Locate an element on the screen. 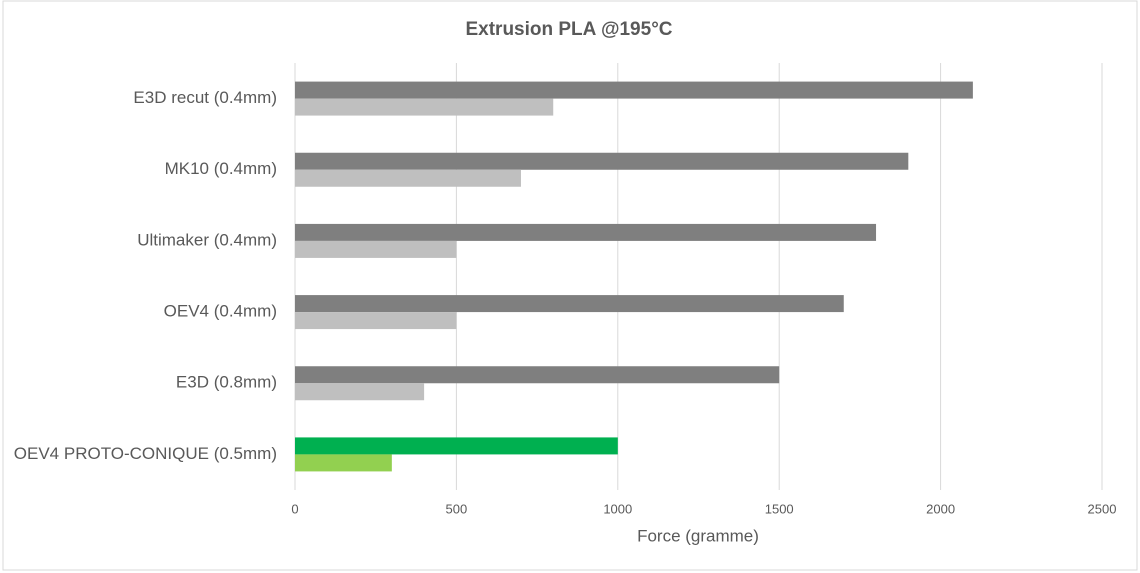 This screenshot has width=1140, height=573. x-axis-label: Force (gramme) is located at coordinates (698, 535).